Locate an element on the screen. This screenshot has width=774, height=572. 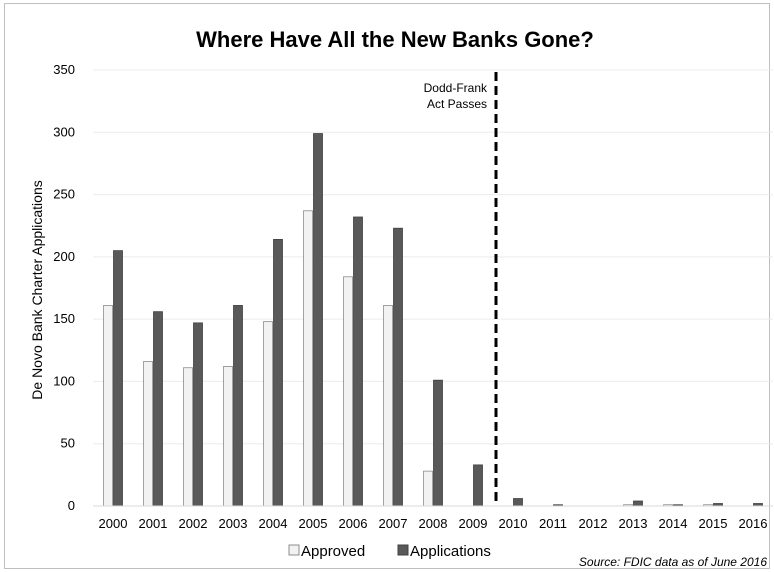
x-tick-label-2007: 2007 is located at coordinates (393, 523).